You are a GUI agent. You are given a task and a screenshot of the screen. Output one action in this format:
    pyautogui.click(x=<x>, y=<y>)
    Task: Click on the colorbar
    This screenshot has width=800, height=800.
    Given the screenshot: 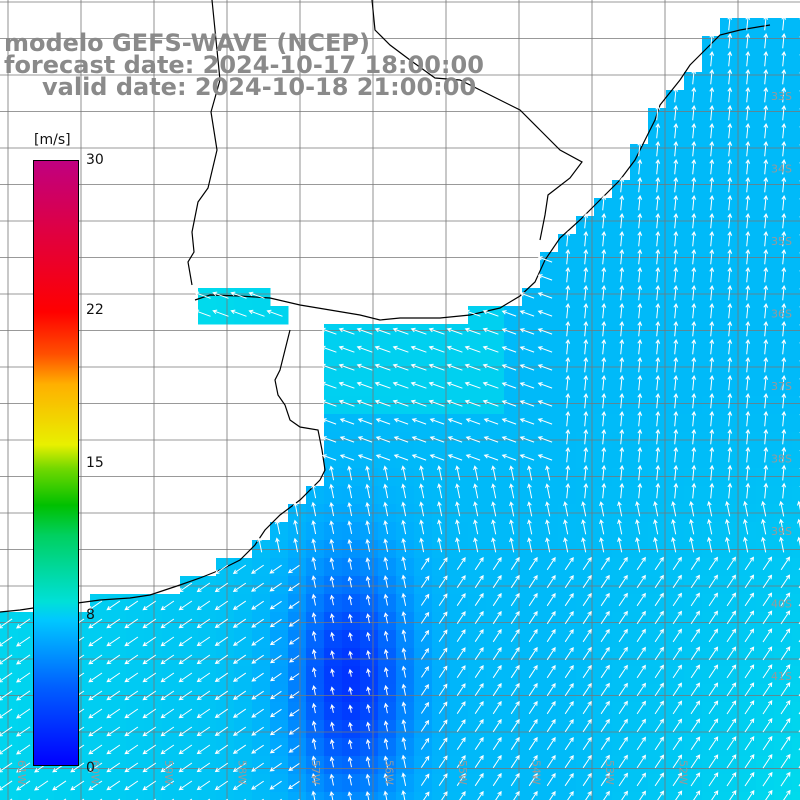 What is the action you would take?
    pyautogui.click(x=56, y=463)
    